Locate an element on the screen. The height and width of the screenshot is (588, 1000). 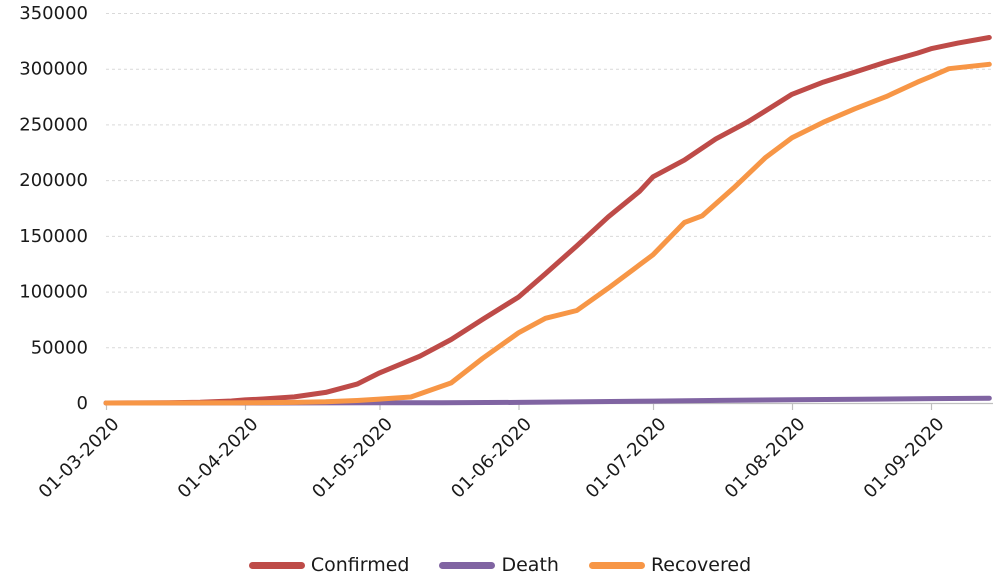
y-tick-label: 200000 is located at coordinates (53, 180).